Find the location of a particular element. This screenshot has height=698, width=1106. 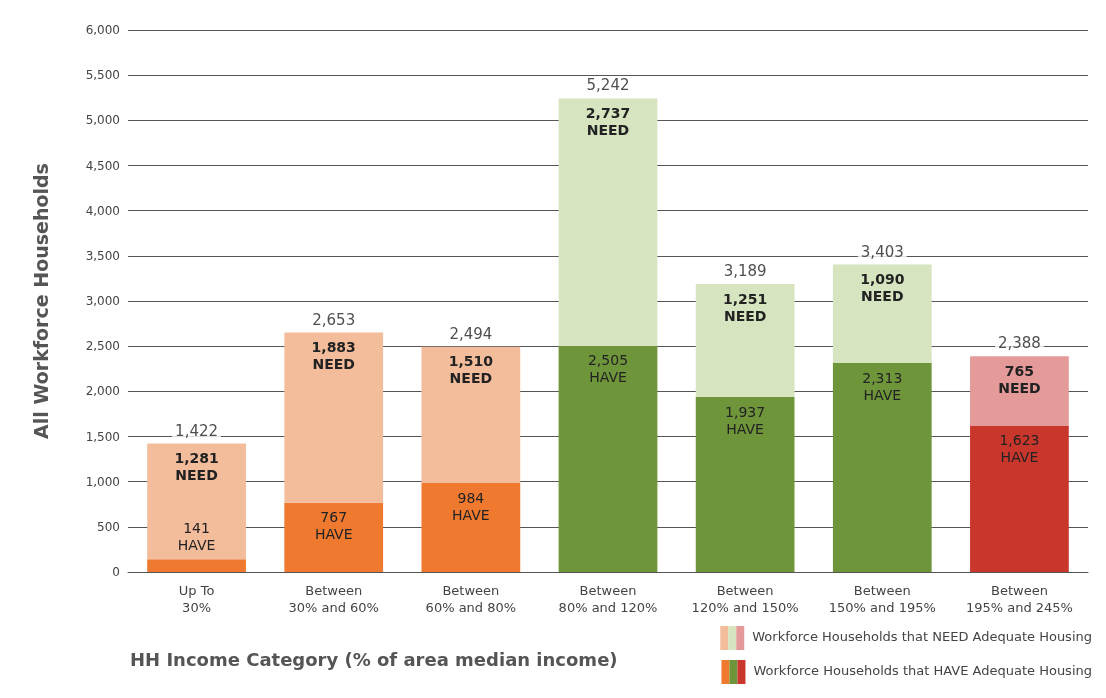

annotation: 3,403 is located at coordinates (882, 251).